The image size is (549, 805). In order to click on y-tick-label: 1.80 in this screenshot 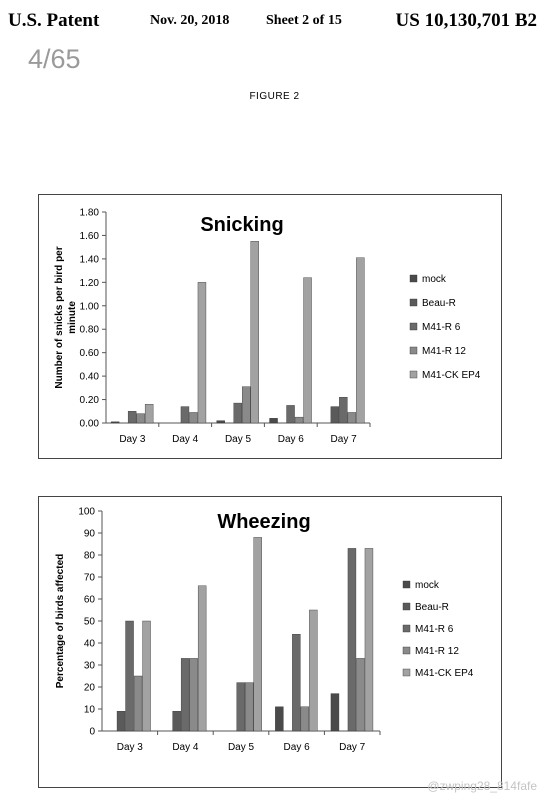, I will do `click(90, 213)`.